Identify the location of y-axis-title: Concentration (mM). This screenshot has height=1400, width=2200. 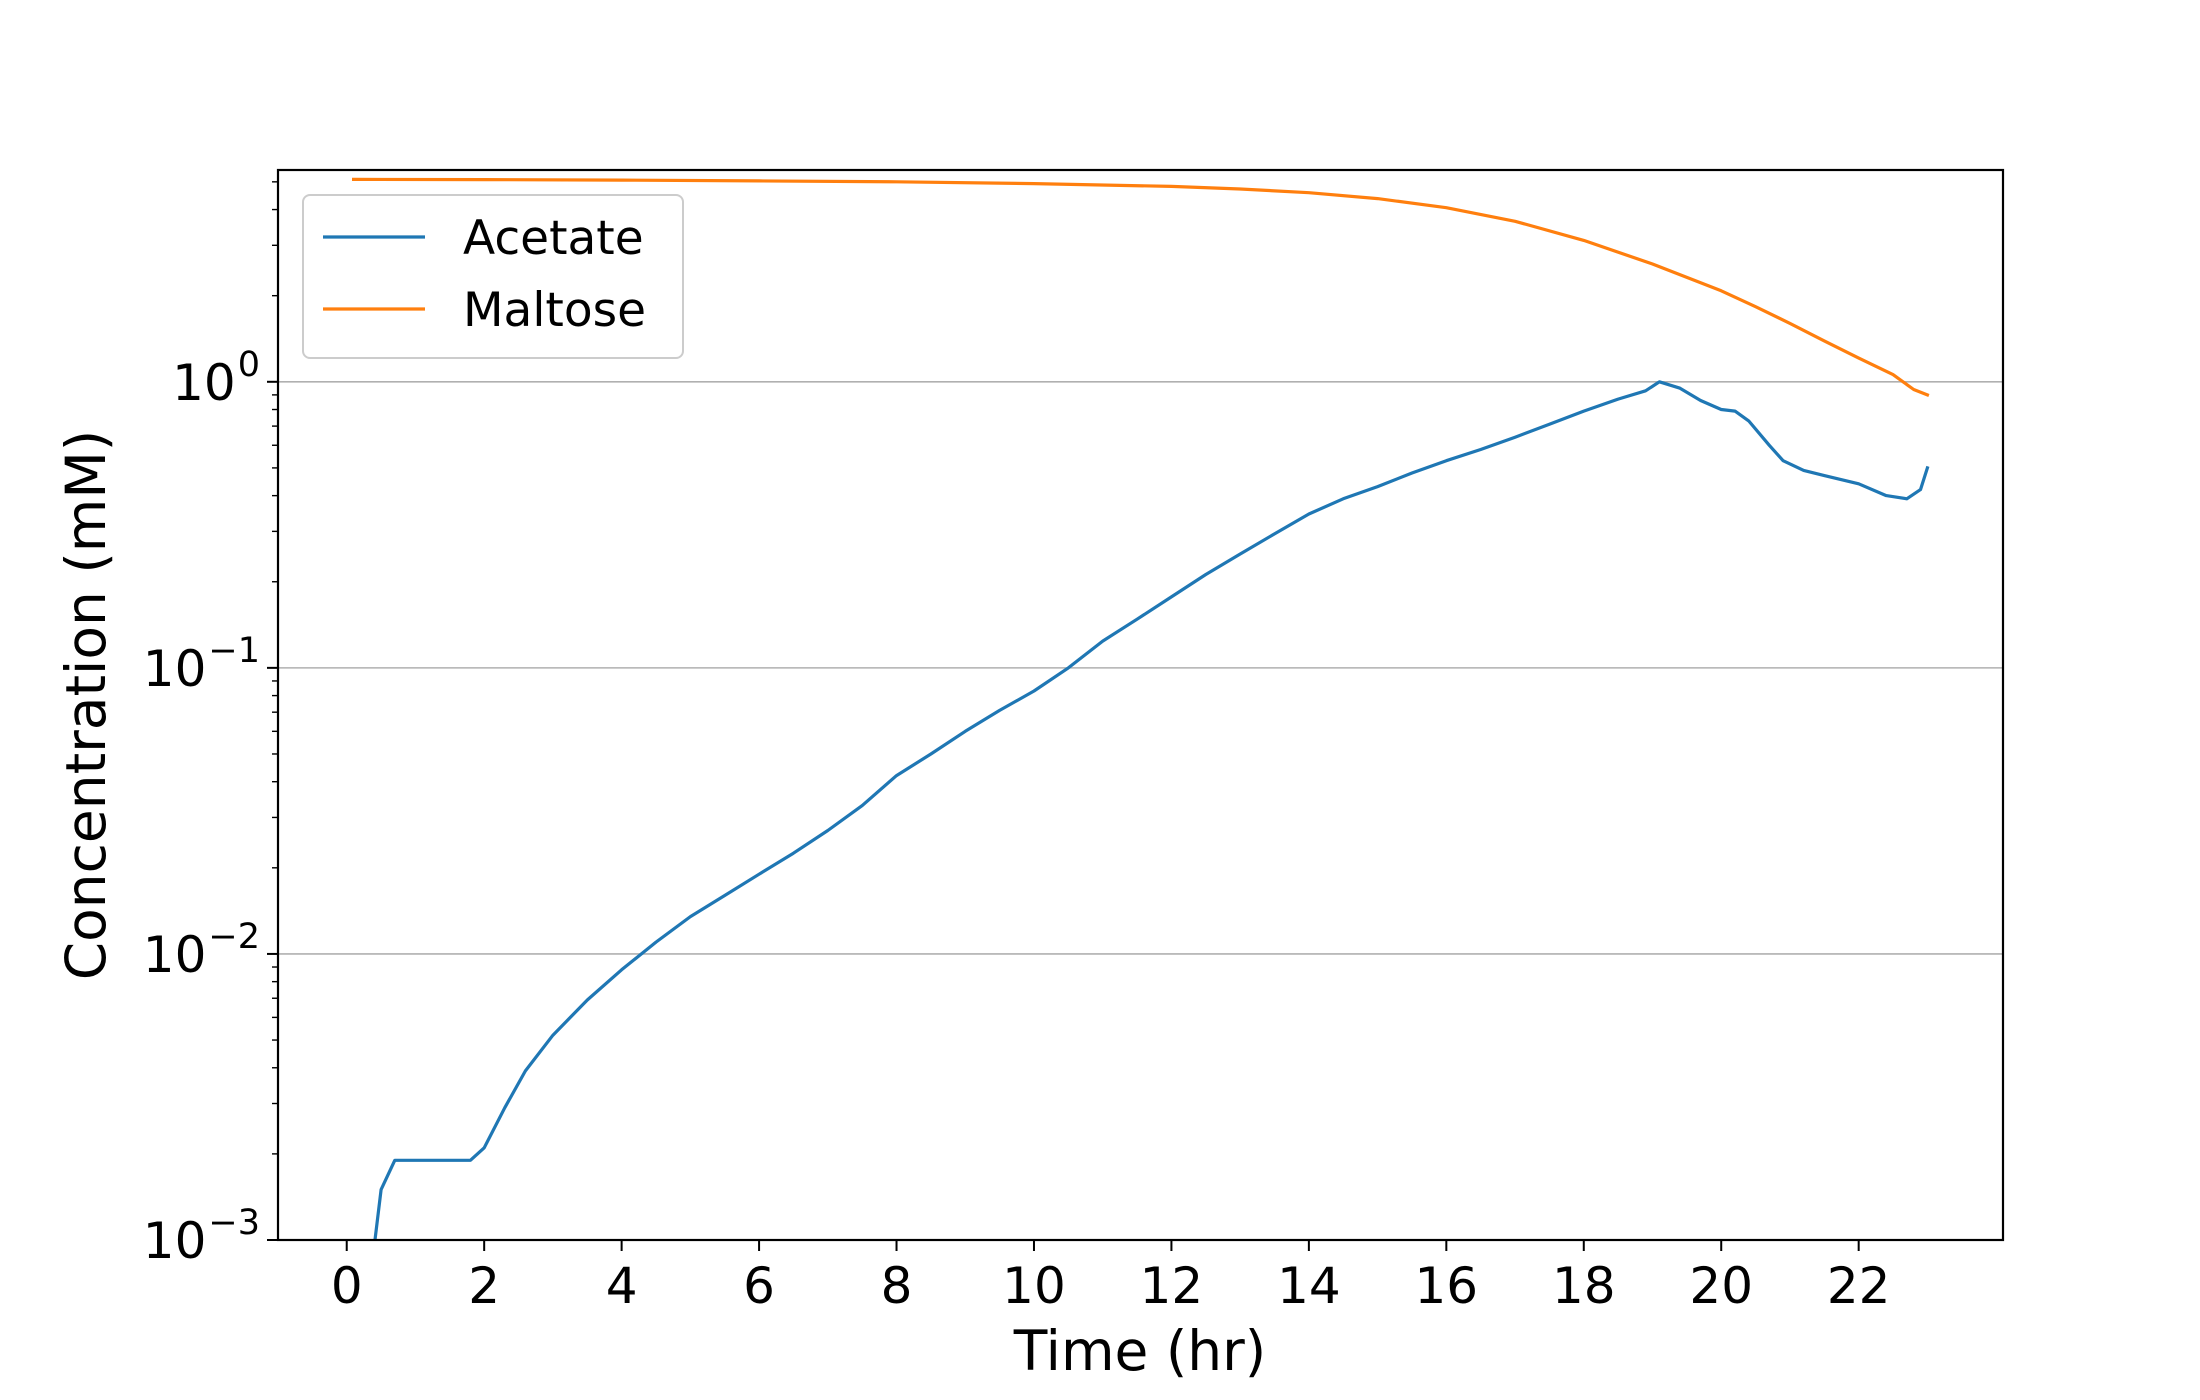
(86, 705).